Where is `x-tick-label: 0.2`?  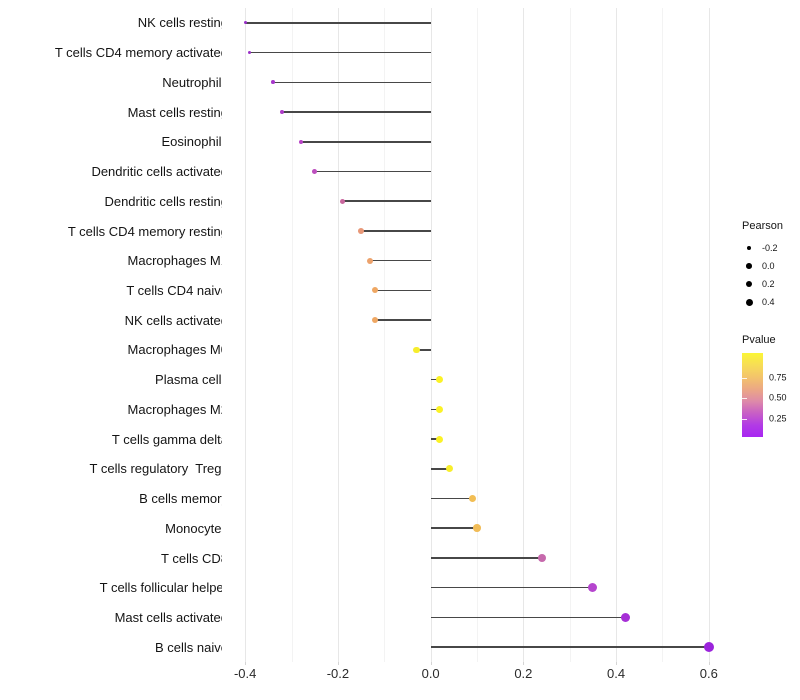 x-tick-label: 0.2 is located at coordinates (523, 673).